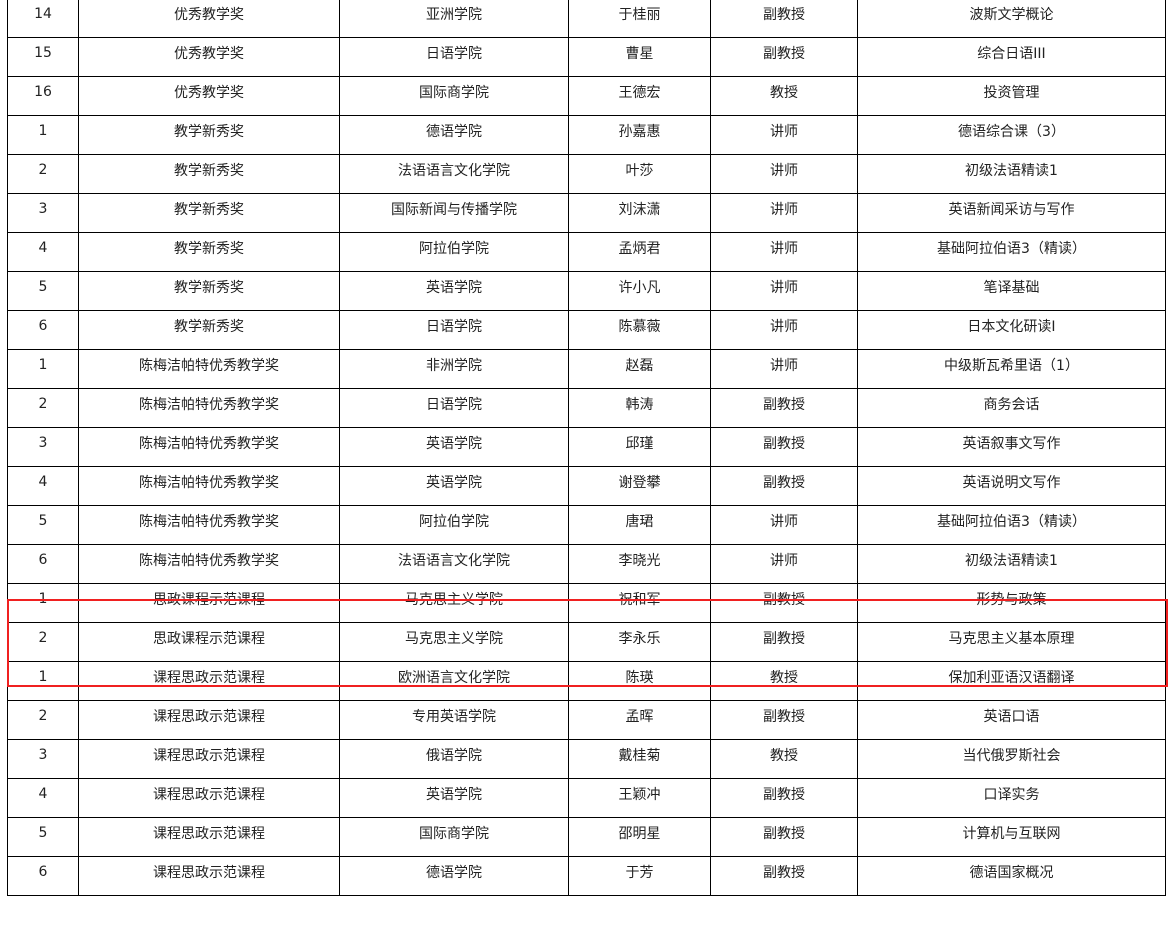 The width and height of the screenshot is (1172, 932). Describe the element at coordinates (639, 447) in the screenshot. I see `cell-name: 邱瑾` at that location.